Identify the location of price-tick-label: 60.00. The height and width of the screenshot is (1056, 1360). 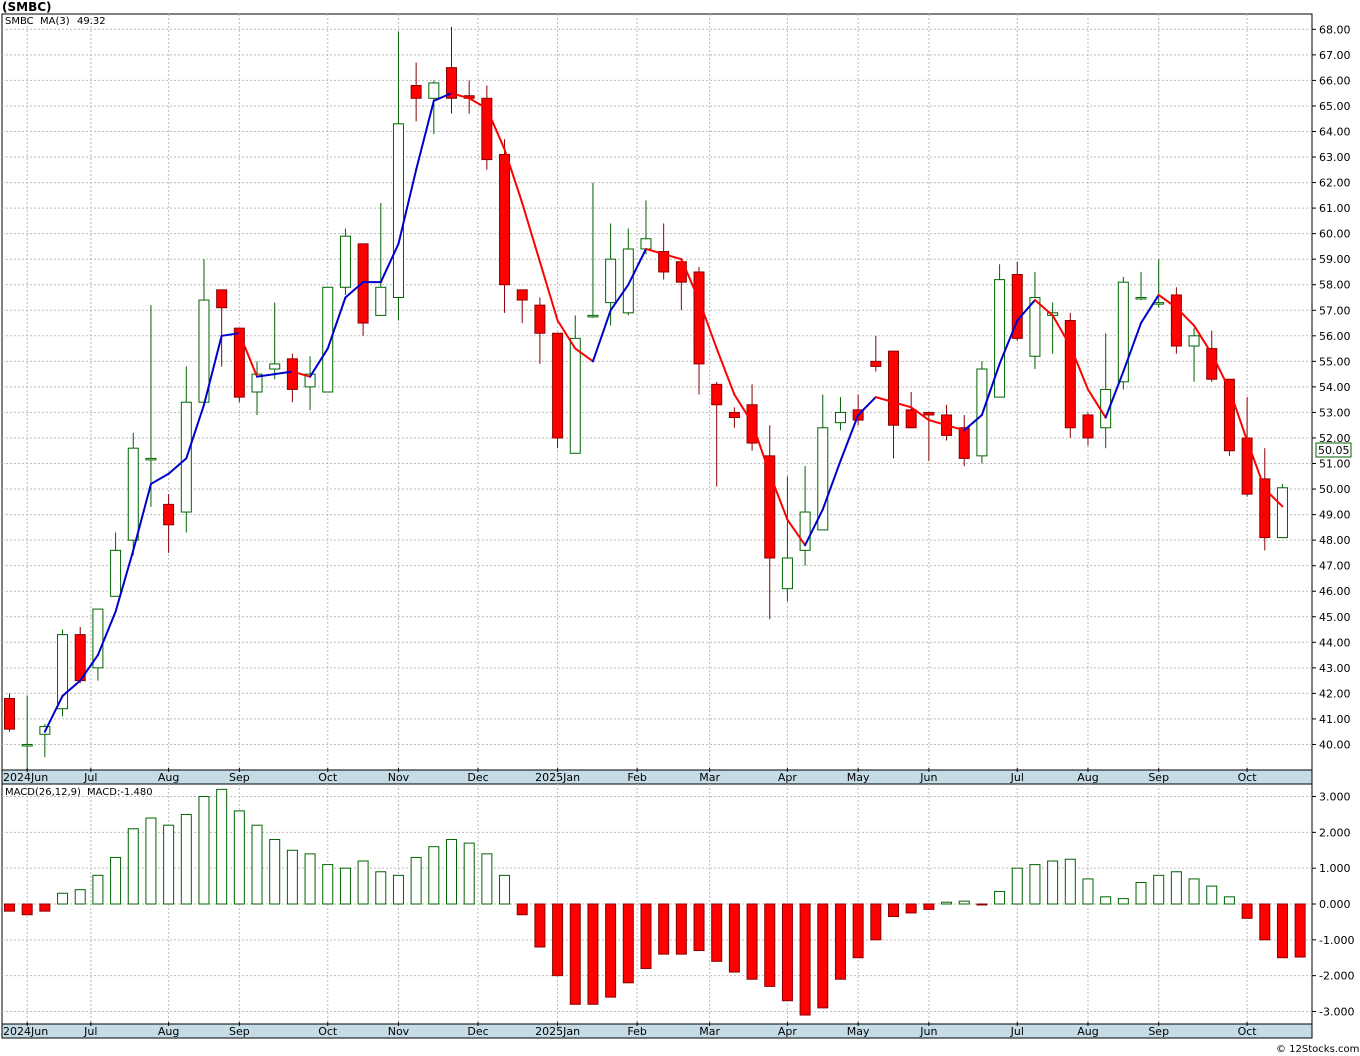
(1335, 234).